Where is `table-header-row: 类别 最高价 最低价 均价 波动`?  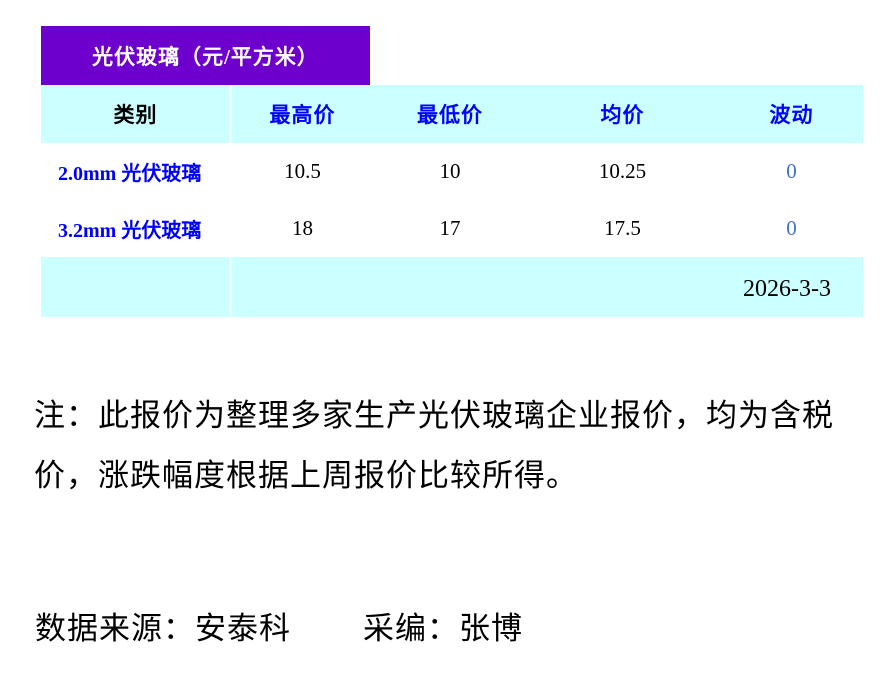 table-header-row: 类别 最高价 最低价 均价 波动 is located at coordinates (452, 114).